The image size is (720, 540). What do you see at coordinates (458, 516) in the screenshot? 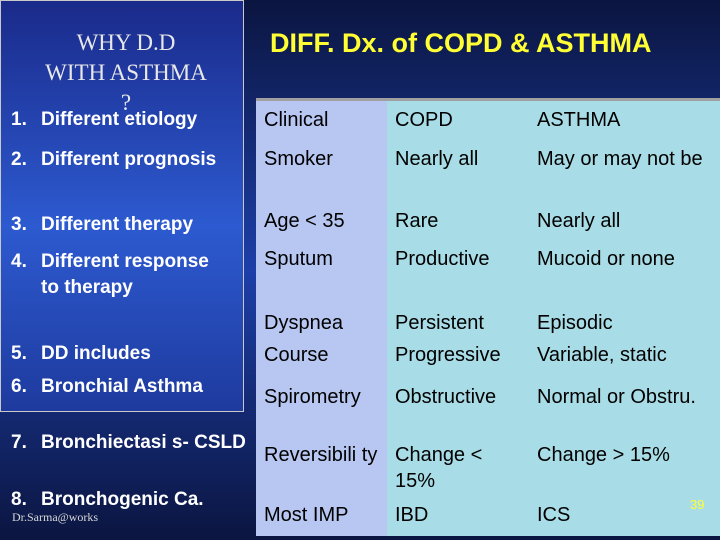
I see `table-cell: IBD` at bounding box center [458, 516].